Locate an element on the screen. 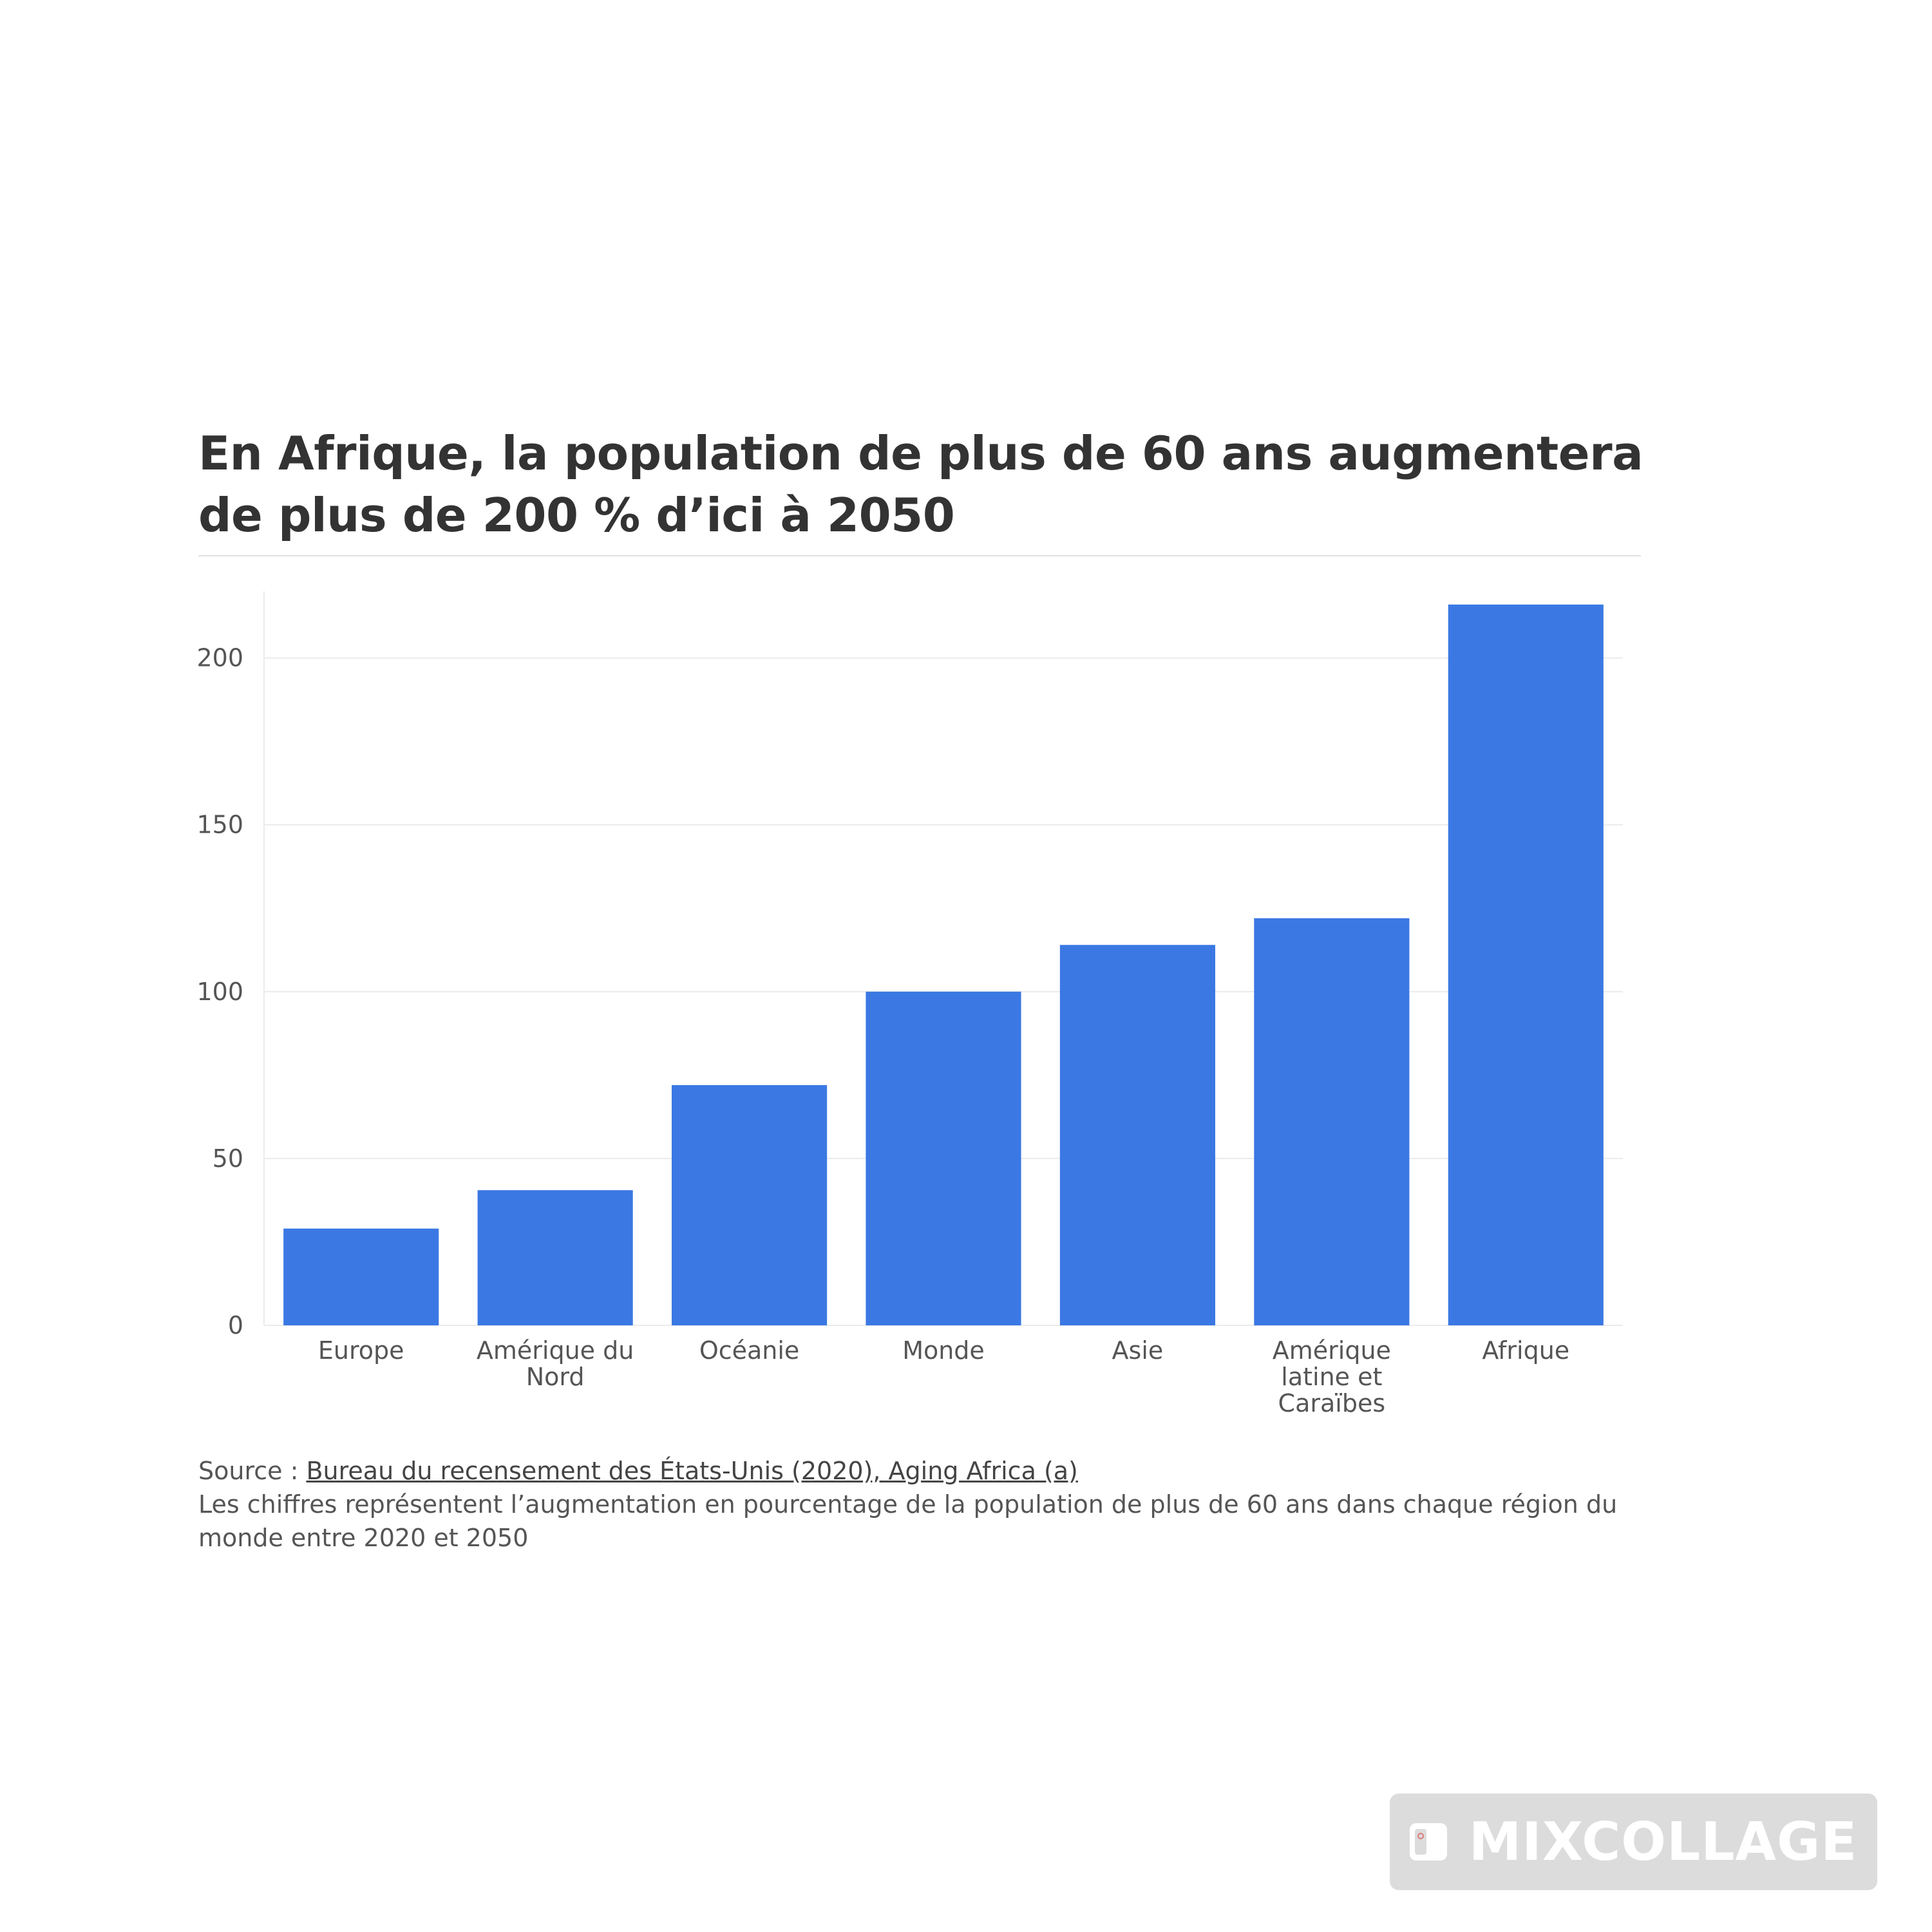 The image size is (1932, 1932). y-tick-label: 200 is located at coordinates (219, 658).